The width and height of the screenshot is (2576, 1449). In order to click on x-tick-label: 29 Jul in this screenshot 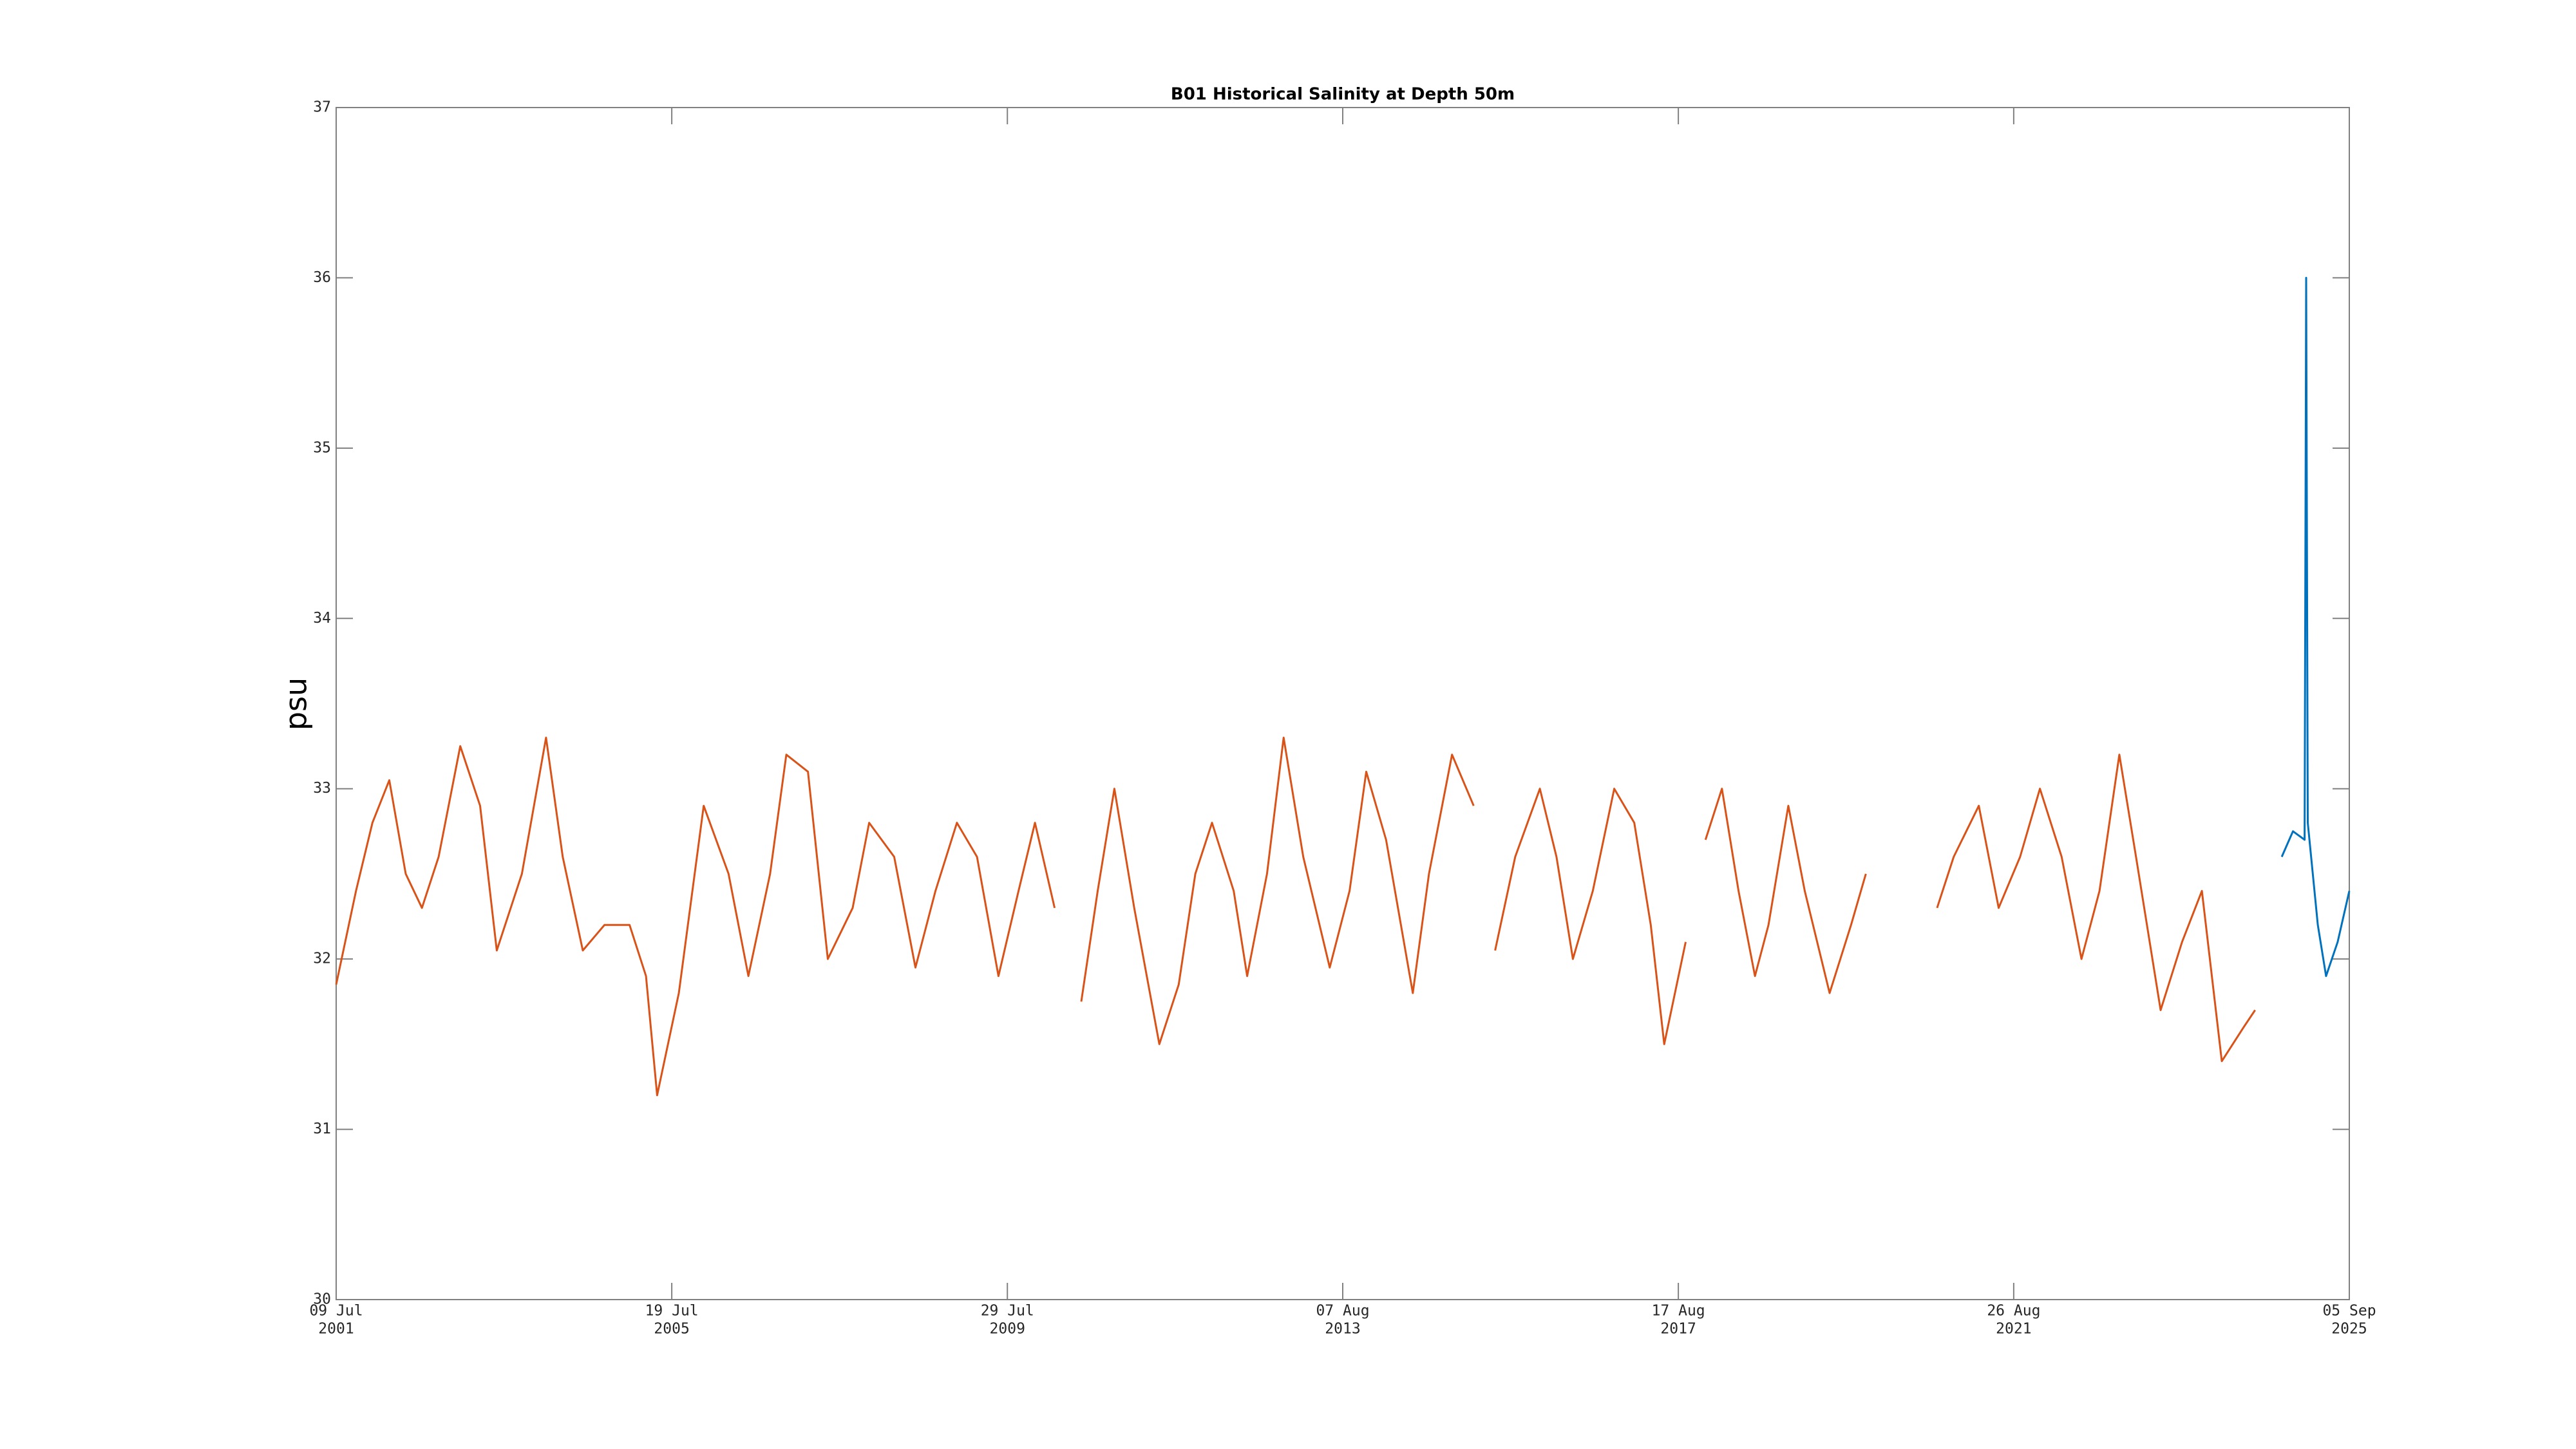, I will do `click(1008, 1311)`.